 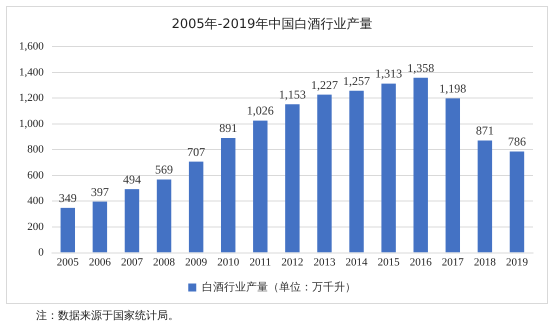 What do you see at coordinates (31, 98) in the screenshot?
I see `y-tick-label: 1,200` at bounding box center [31, 98].